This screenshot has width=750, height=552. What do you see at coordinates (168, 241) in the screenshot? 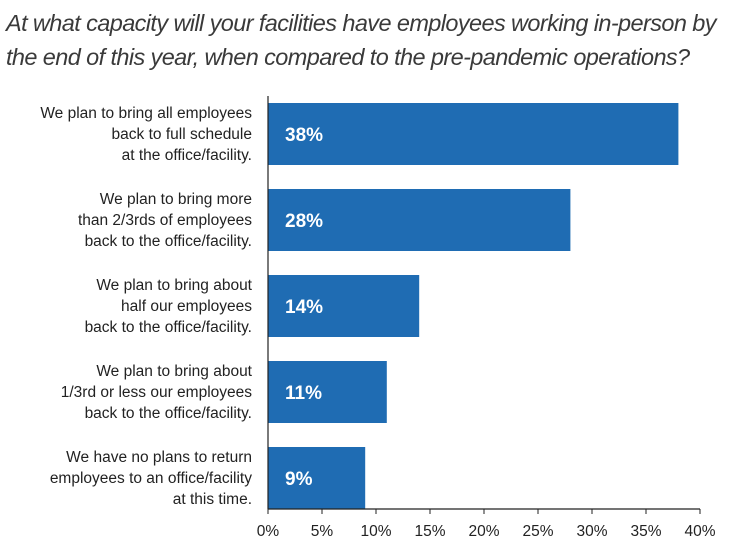
I see `category-label-1-line-2: back to the office/facility.` at bounding box center [168, 241].